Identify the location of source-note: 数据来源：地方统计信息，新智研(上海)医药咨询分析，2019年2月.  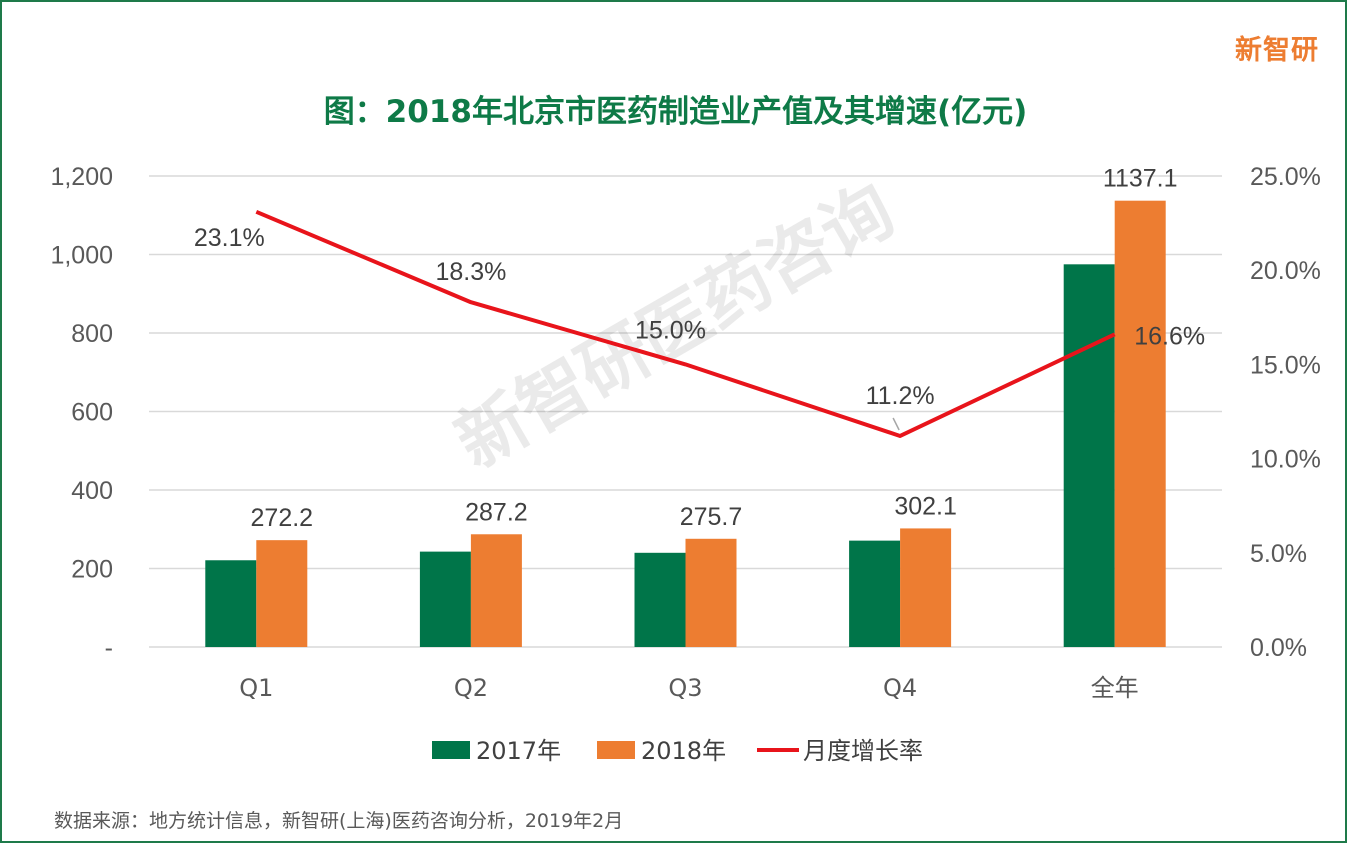
(339, 821).